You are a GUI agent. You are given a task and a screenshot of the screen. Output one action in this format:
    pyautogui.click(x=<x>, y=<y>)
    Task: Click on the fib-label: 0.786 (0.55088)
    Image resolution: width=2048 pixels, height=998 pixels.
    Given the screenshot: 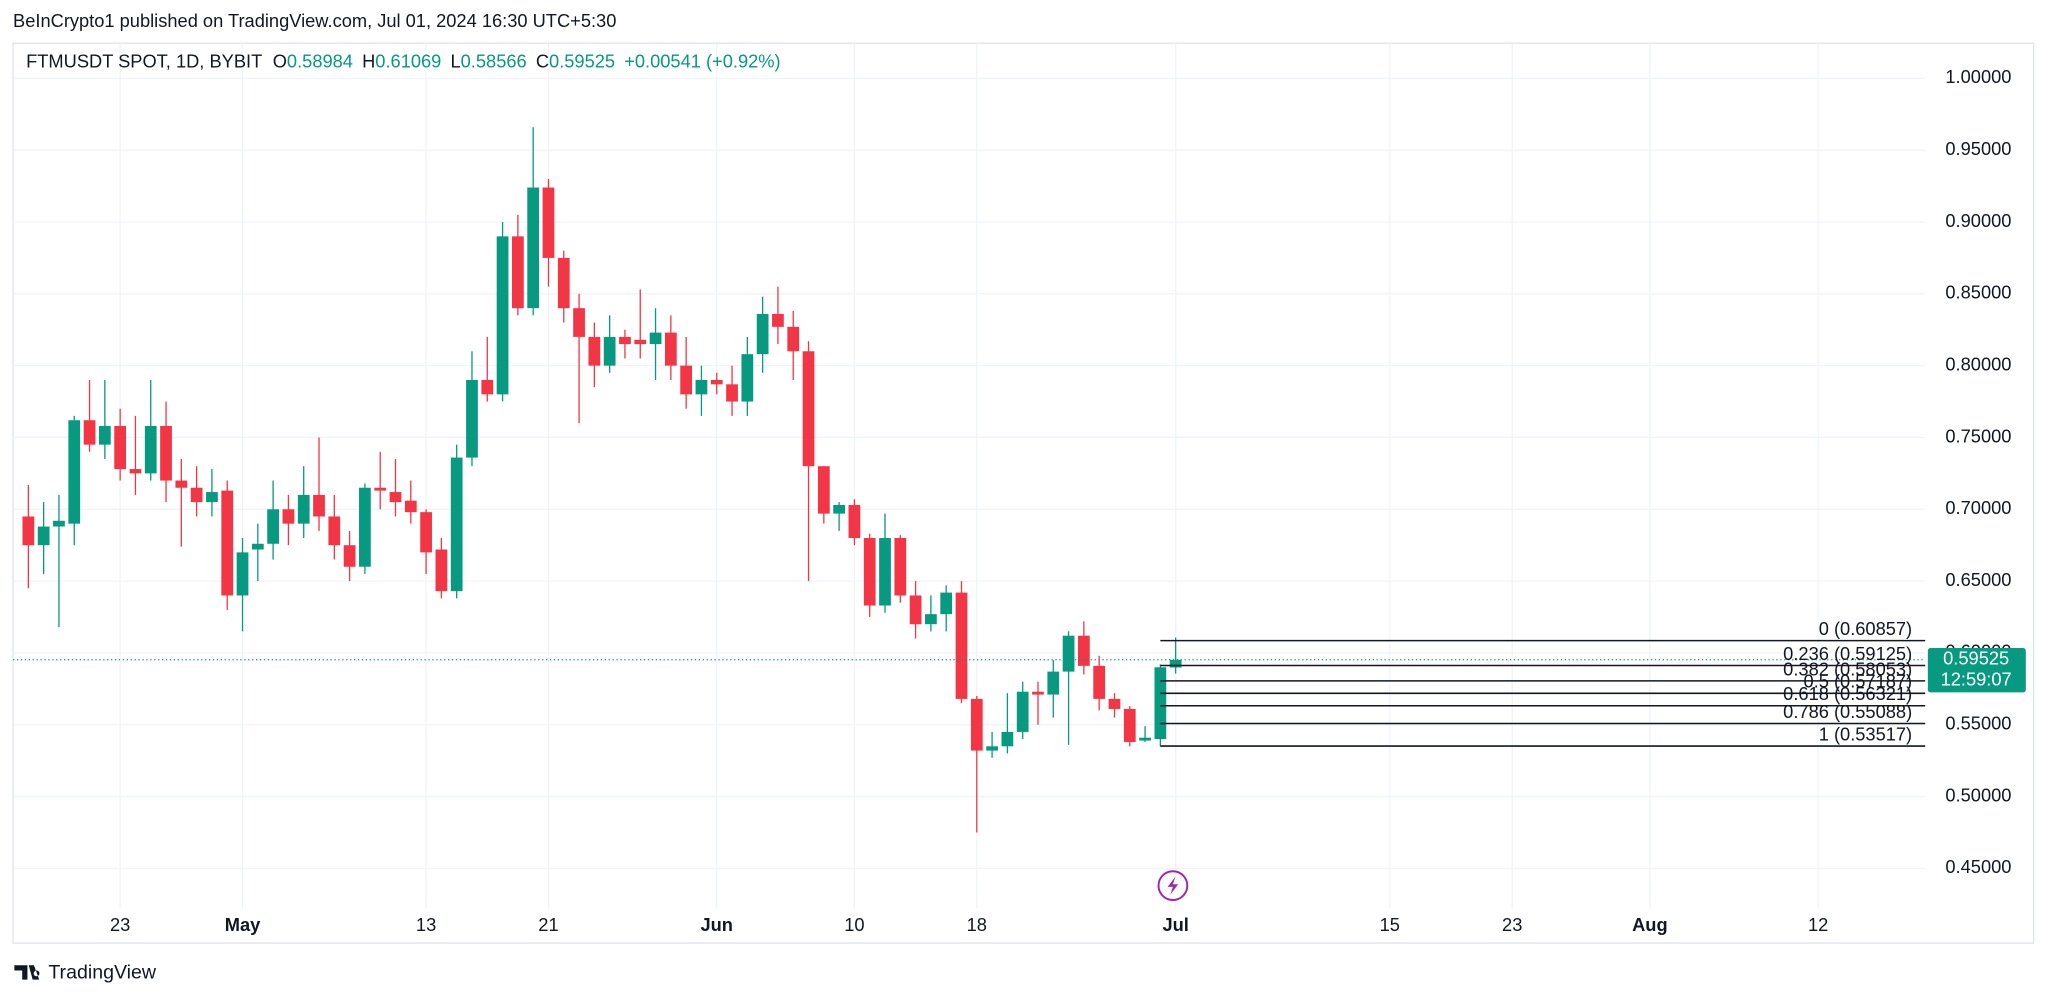 What is the action you would take?
    pyautogui.click(x=1847, y=711)
    